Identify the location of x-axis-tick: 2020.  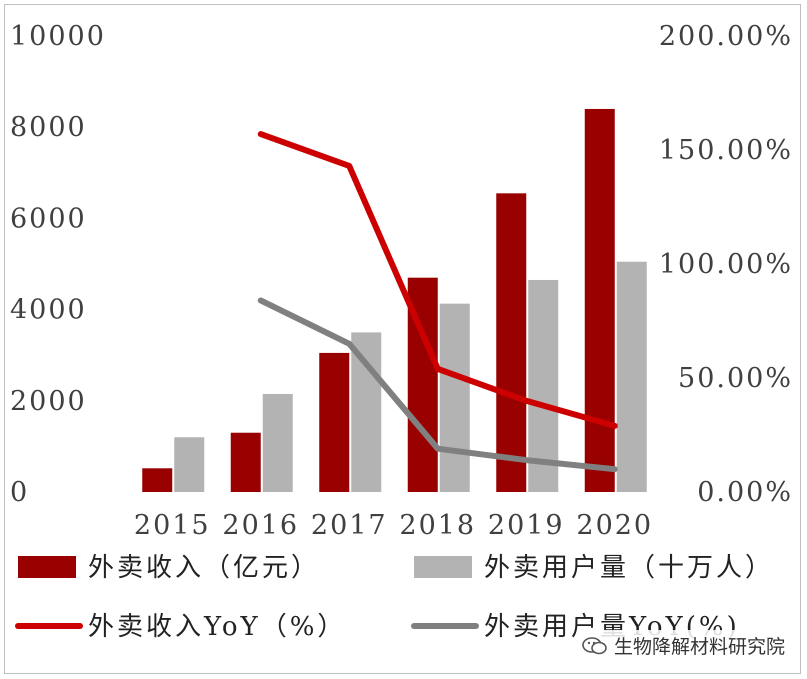
(614, 525).